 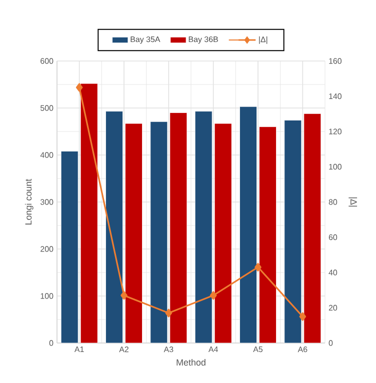 What do you see at coordinates (353, 202) in the screenshot?
I see `y2-axis-title: |Δ|` at bounding box center [353, 202].